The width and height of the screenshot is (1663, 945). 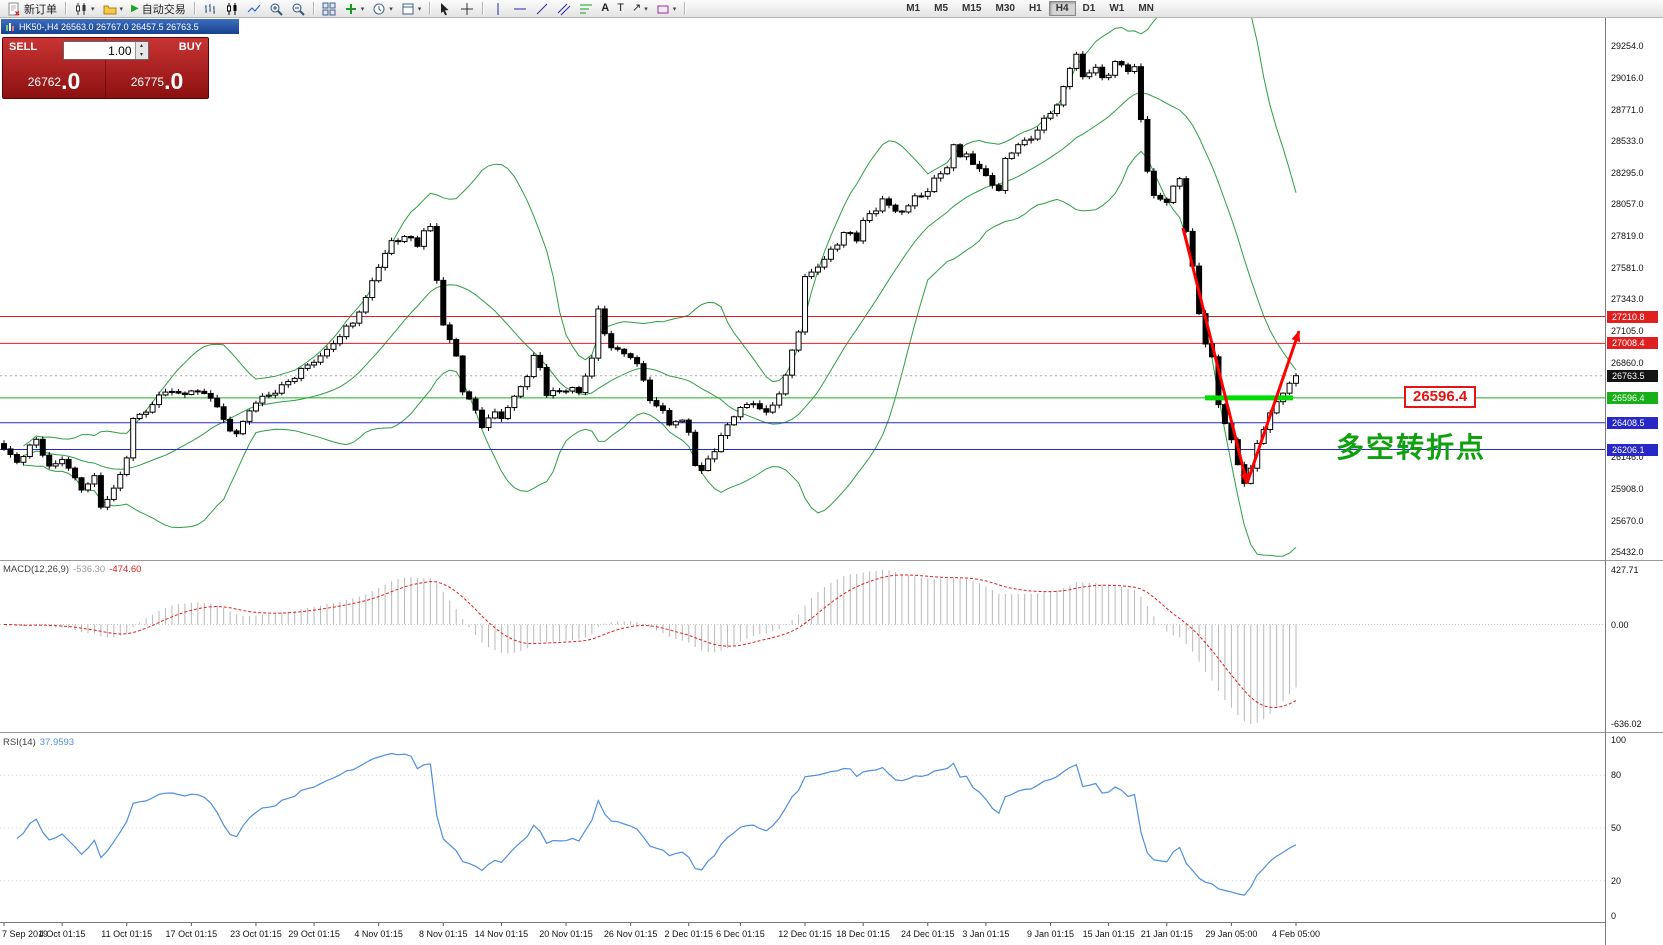 I want to click on volume-input, so click(x=99, y=50).